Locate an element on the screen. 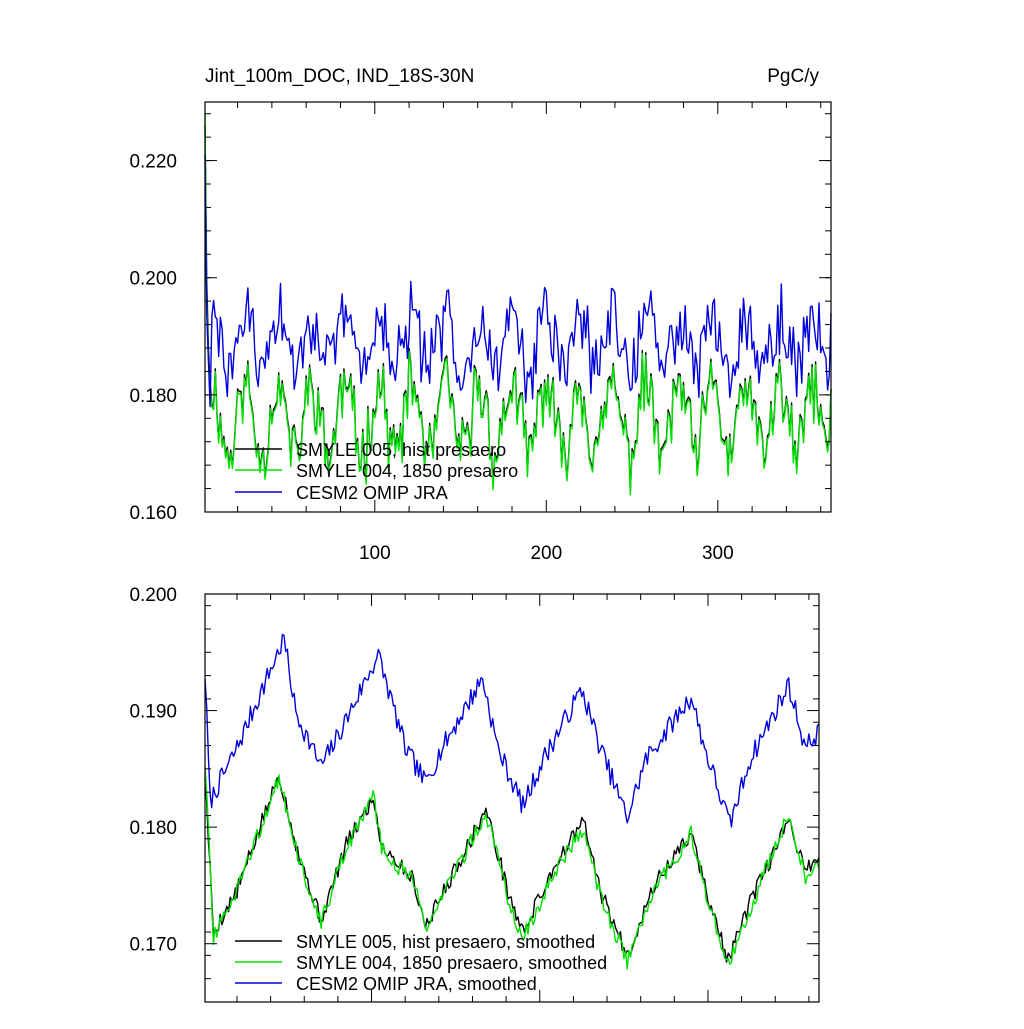 This screenshot has width=1024, height=1029. legend-label-1850: SMYLE 004, 1850 presaero is located at coordinates (407, 471).